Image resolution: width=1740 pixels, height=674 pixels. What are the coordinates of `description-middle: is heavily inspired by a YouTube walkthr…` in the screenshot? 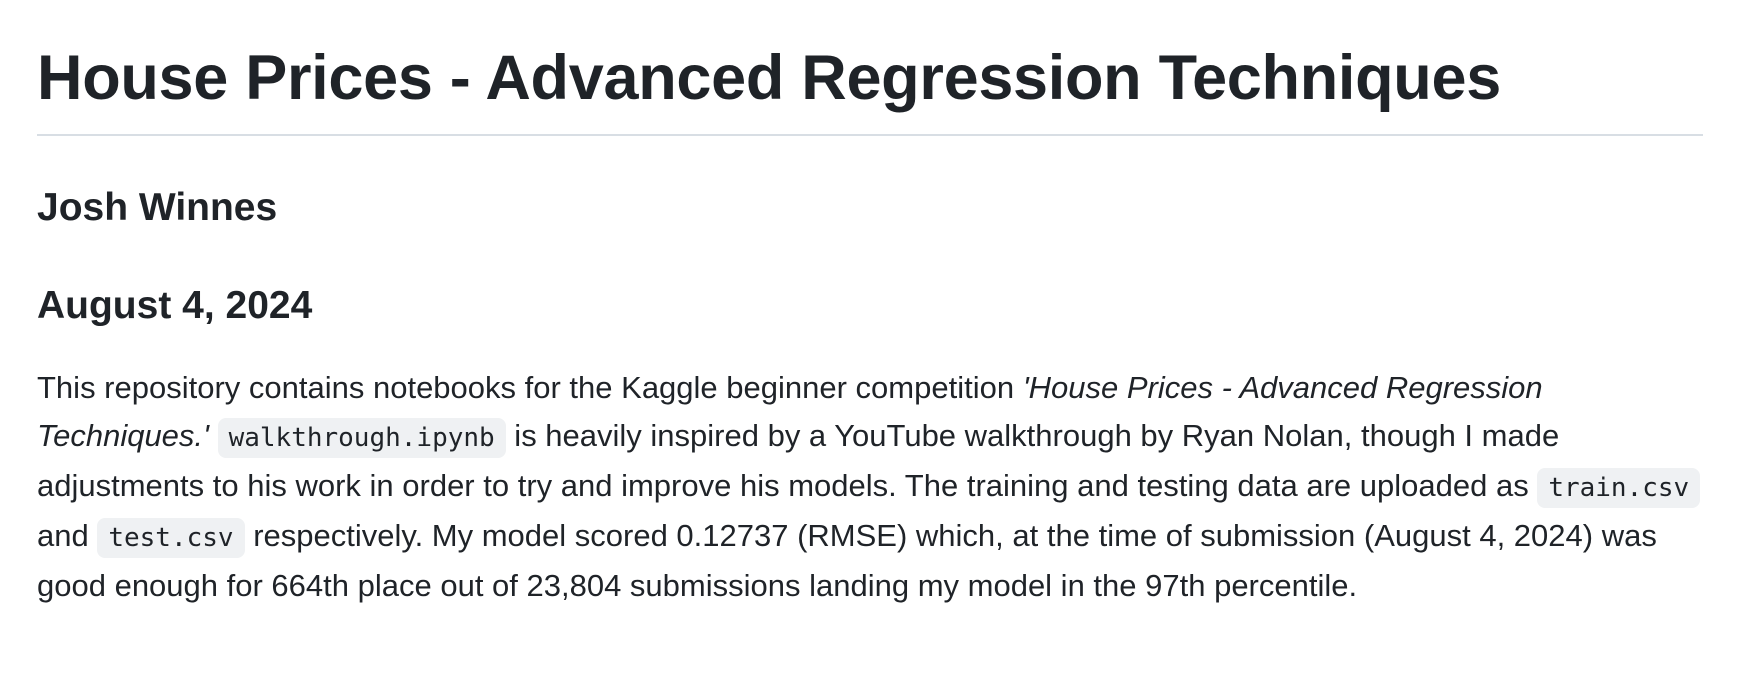 It's located at (798, 460).